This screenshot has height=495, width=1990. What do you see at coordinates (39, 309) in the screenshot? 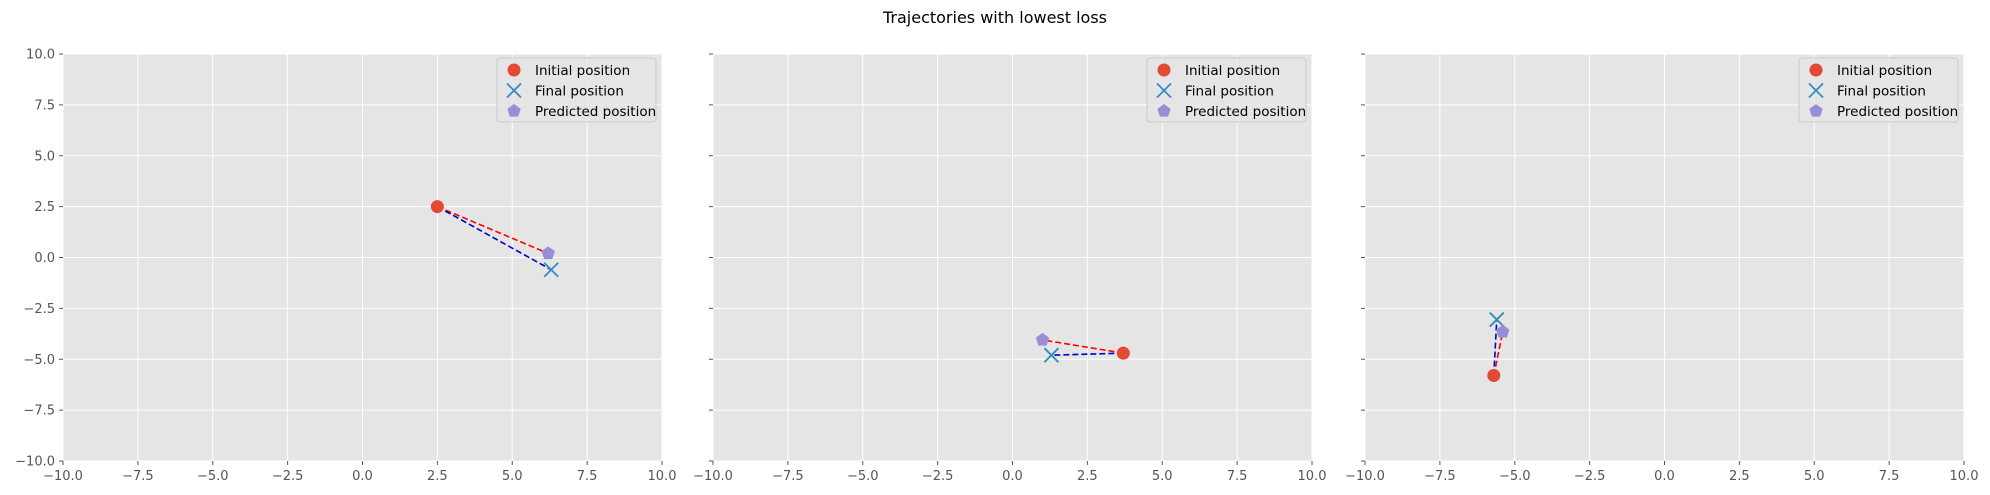
I see `y-tick-label: −2.5` at bounding box center [39, 309].